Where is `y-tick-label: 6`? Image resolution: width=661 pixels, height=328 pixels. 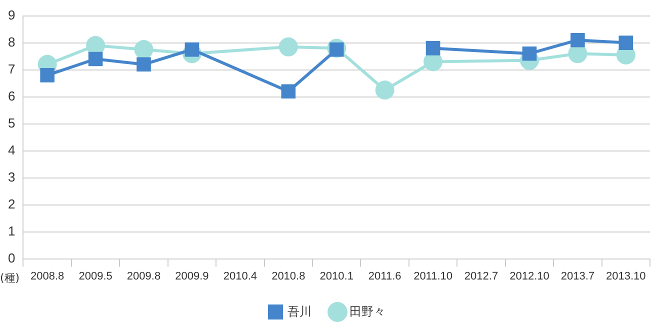
y-tick-label: 6 is located at coordinates (12, 96).